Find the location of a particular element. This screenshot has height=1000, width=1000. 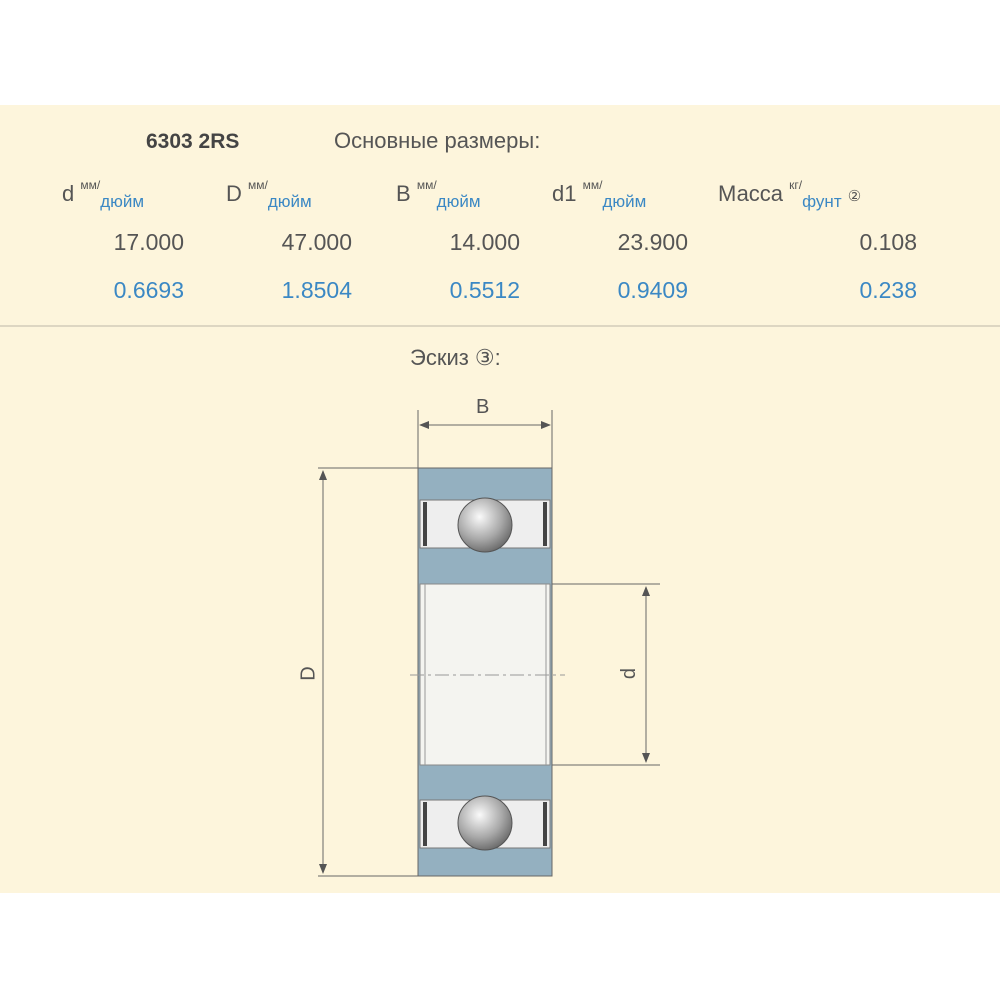

imperial-d: 0.6693 is located at coordinates (148, 290).